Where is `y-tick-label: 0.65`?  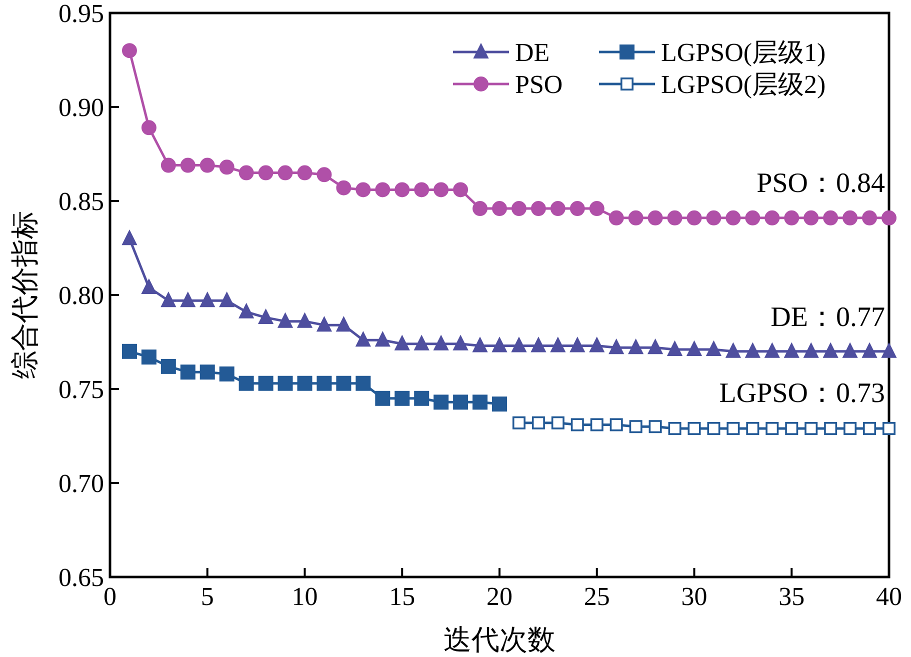
y-tick-label: 0.65 is located at coordinates (81, 577).